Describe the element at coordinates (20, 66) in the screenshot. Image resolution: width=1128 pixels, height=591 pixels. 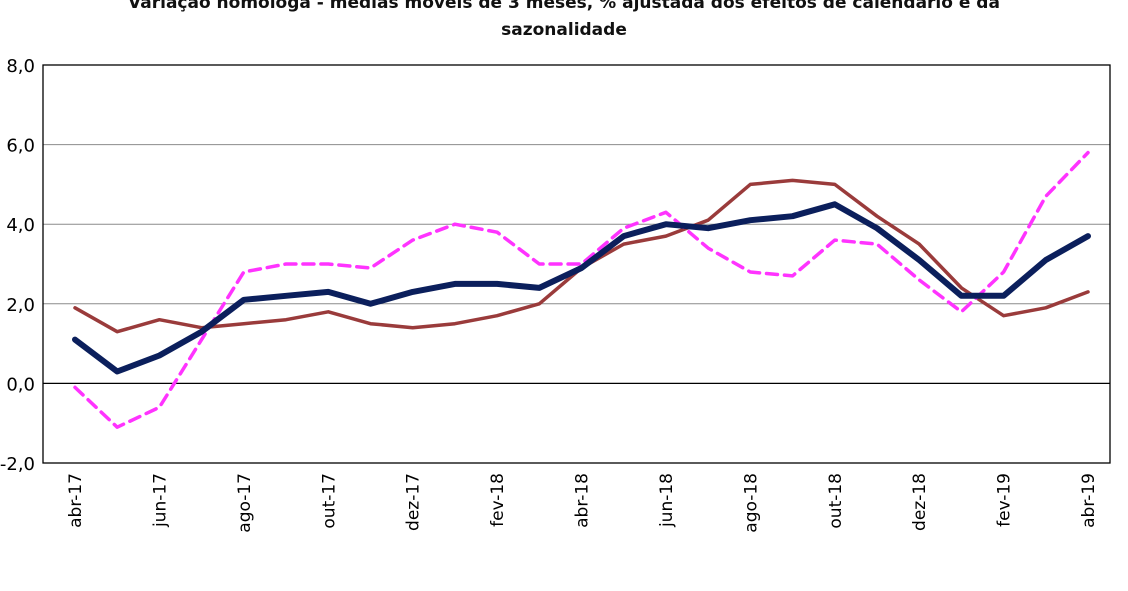
I see `y-tick-label: 8,0` at that location.